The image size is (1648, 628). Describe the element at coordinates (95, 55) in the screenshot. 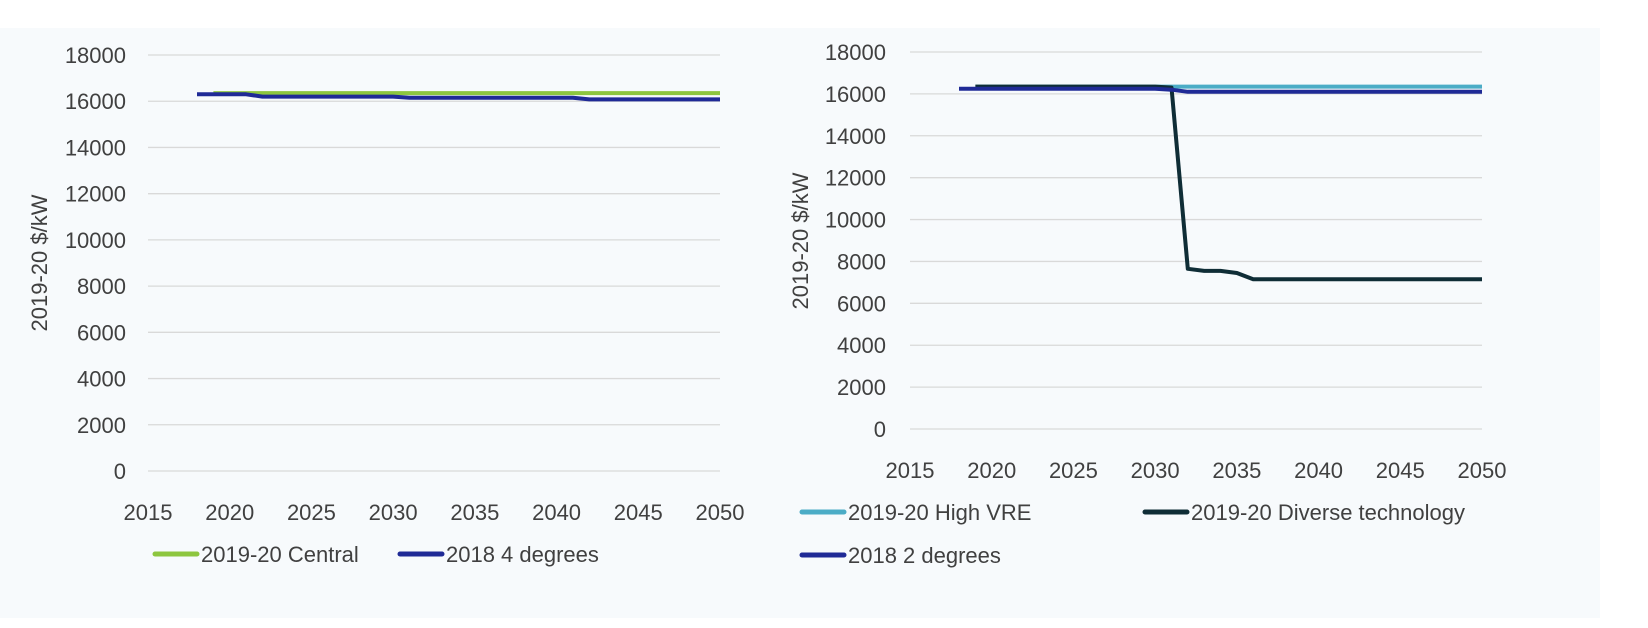

I see `chart1-y-tick-label-18000: 18000` at that location.